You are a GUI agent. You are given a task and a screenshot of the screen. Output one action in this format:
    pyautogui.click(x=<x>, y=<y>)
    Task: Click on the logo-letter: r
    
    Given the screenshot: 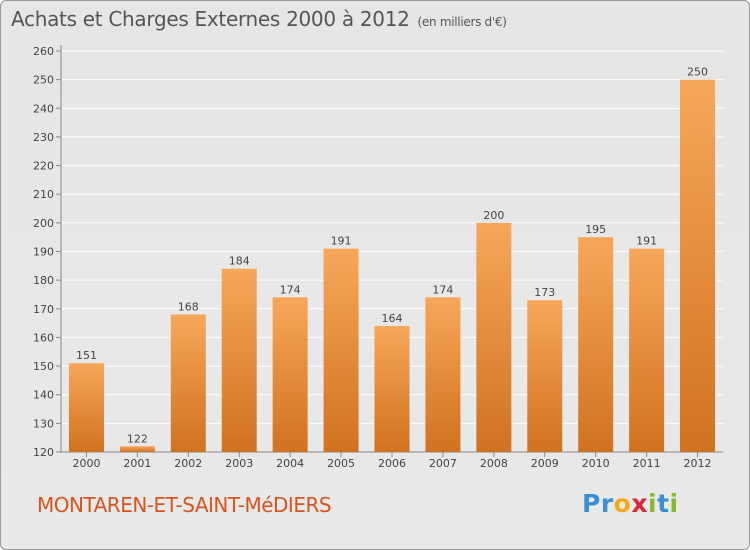 What is the action you would take?
    pyautogui.click(x=607, y=503)
    